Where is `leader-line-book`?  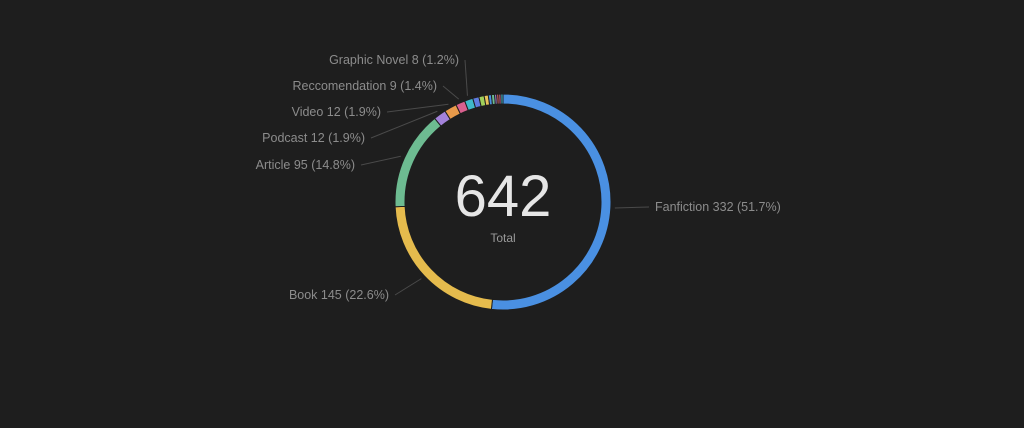
leader-line-book is located at coordinates (408, 287).